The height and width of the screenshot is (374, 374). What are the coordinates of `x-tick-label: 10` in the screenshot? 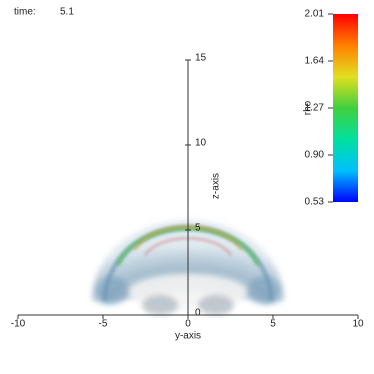 It's located at (358, 324).